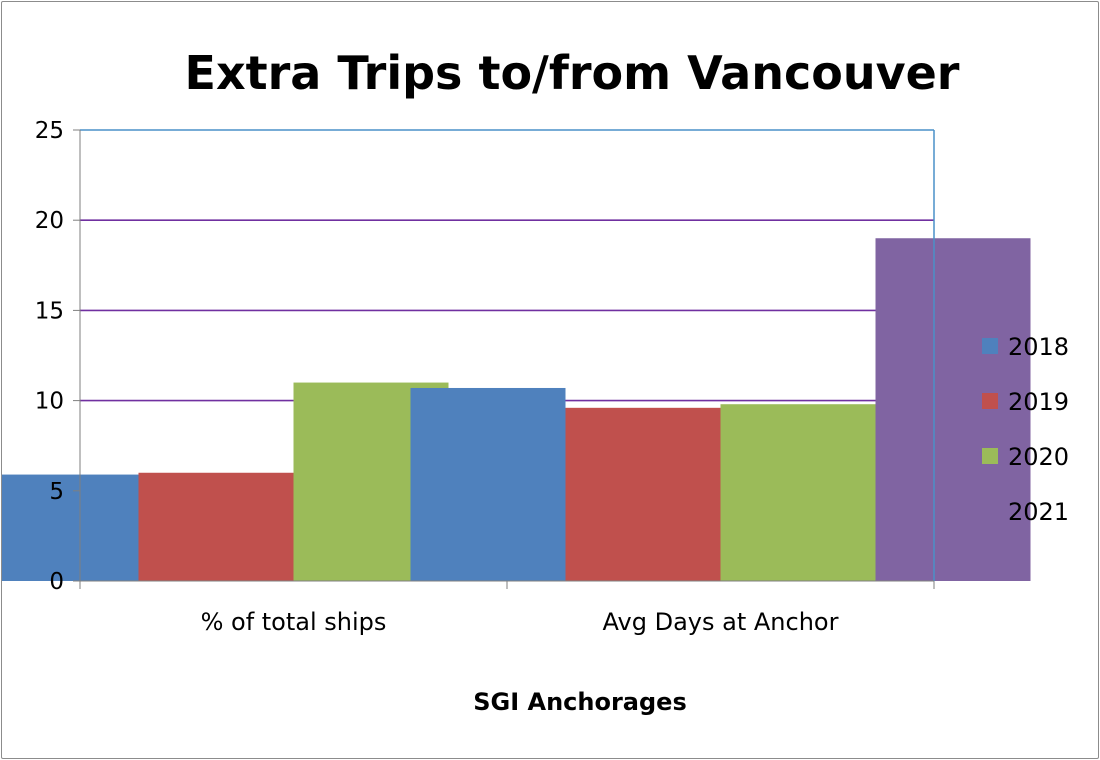 This screenshot has width=1100, height=760. Describe the element at coordinates (49, 221) in the screenshot. I see `y-tick-label-20: 20` at that location.